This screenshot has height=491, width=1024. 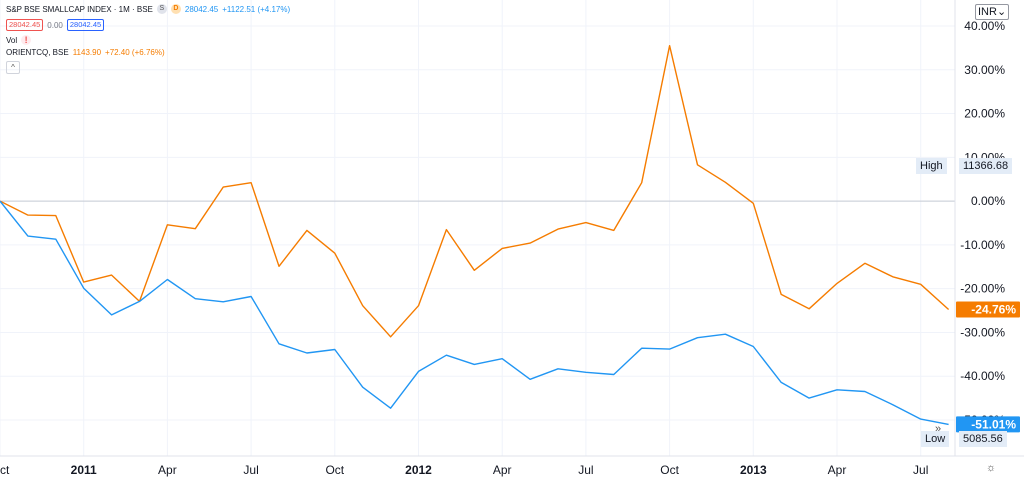 What do you see at coordinates (993, 424) in the screenshot?
I see `last-value-tag-label: -51.01%` at bounding box center [993, 424].